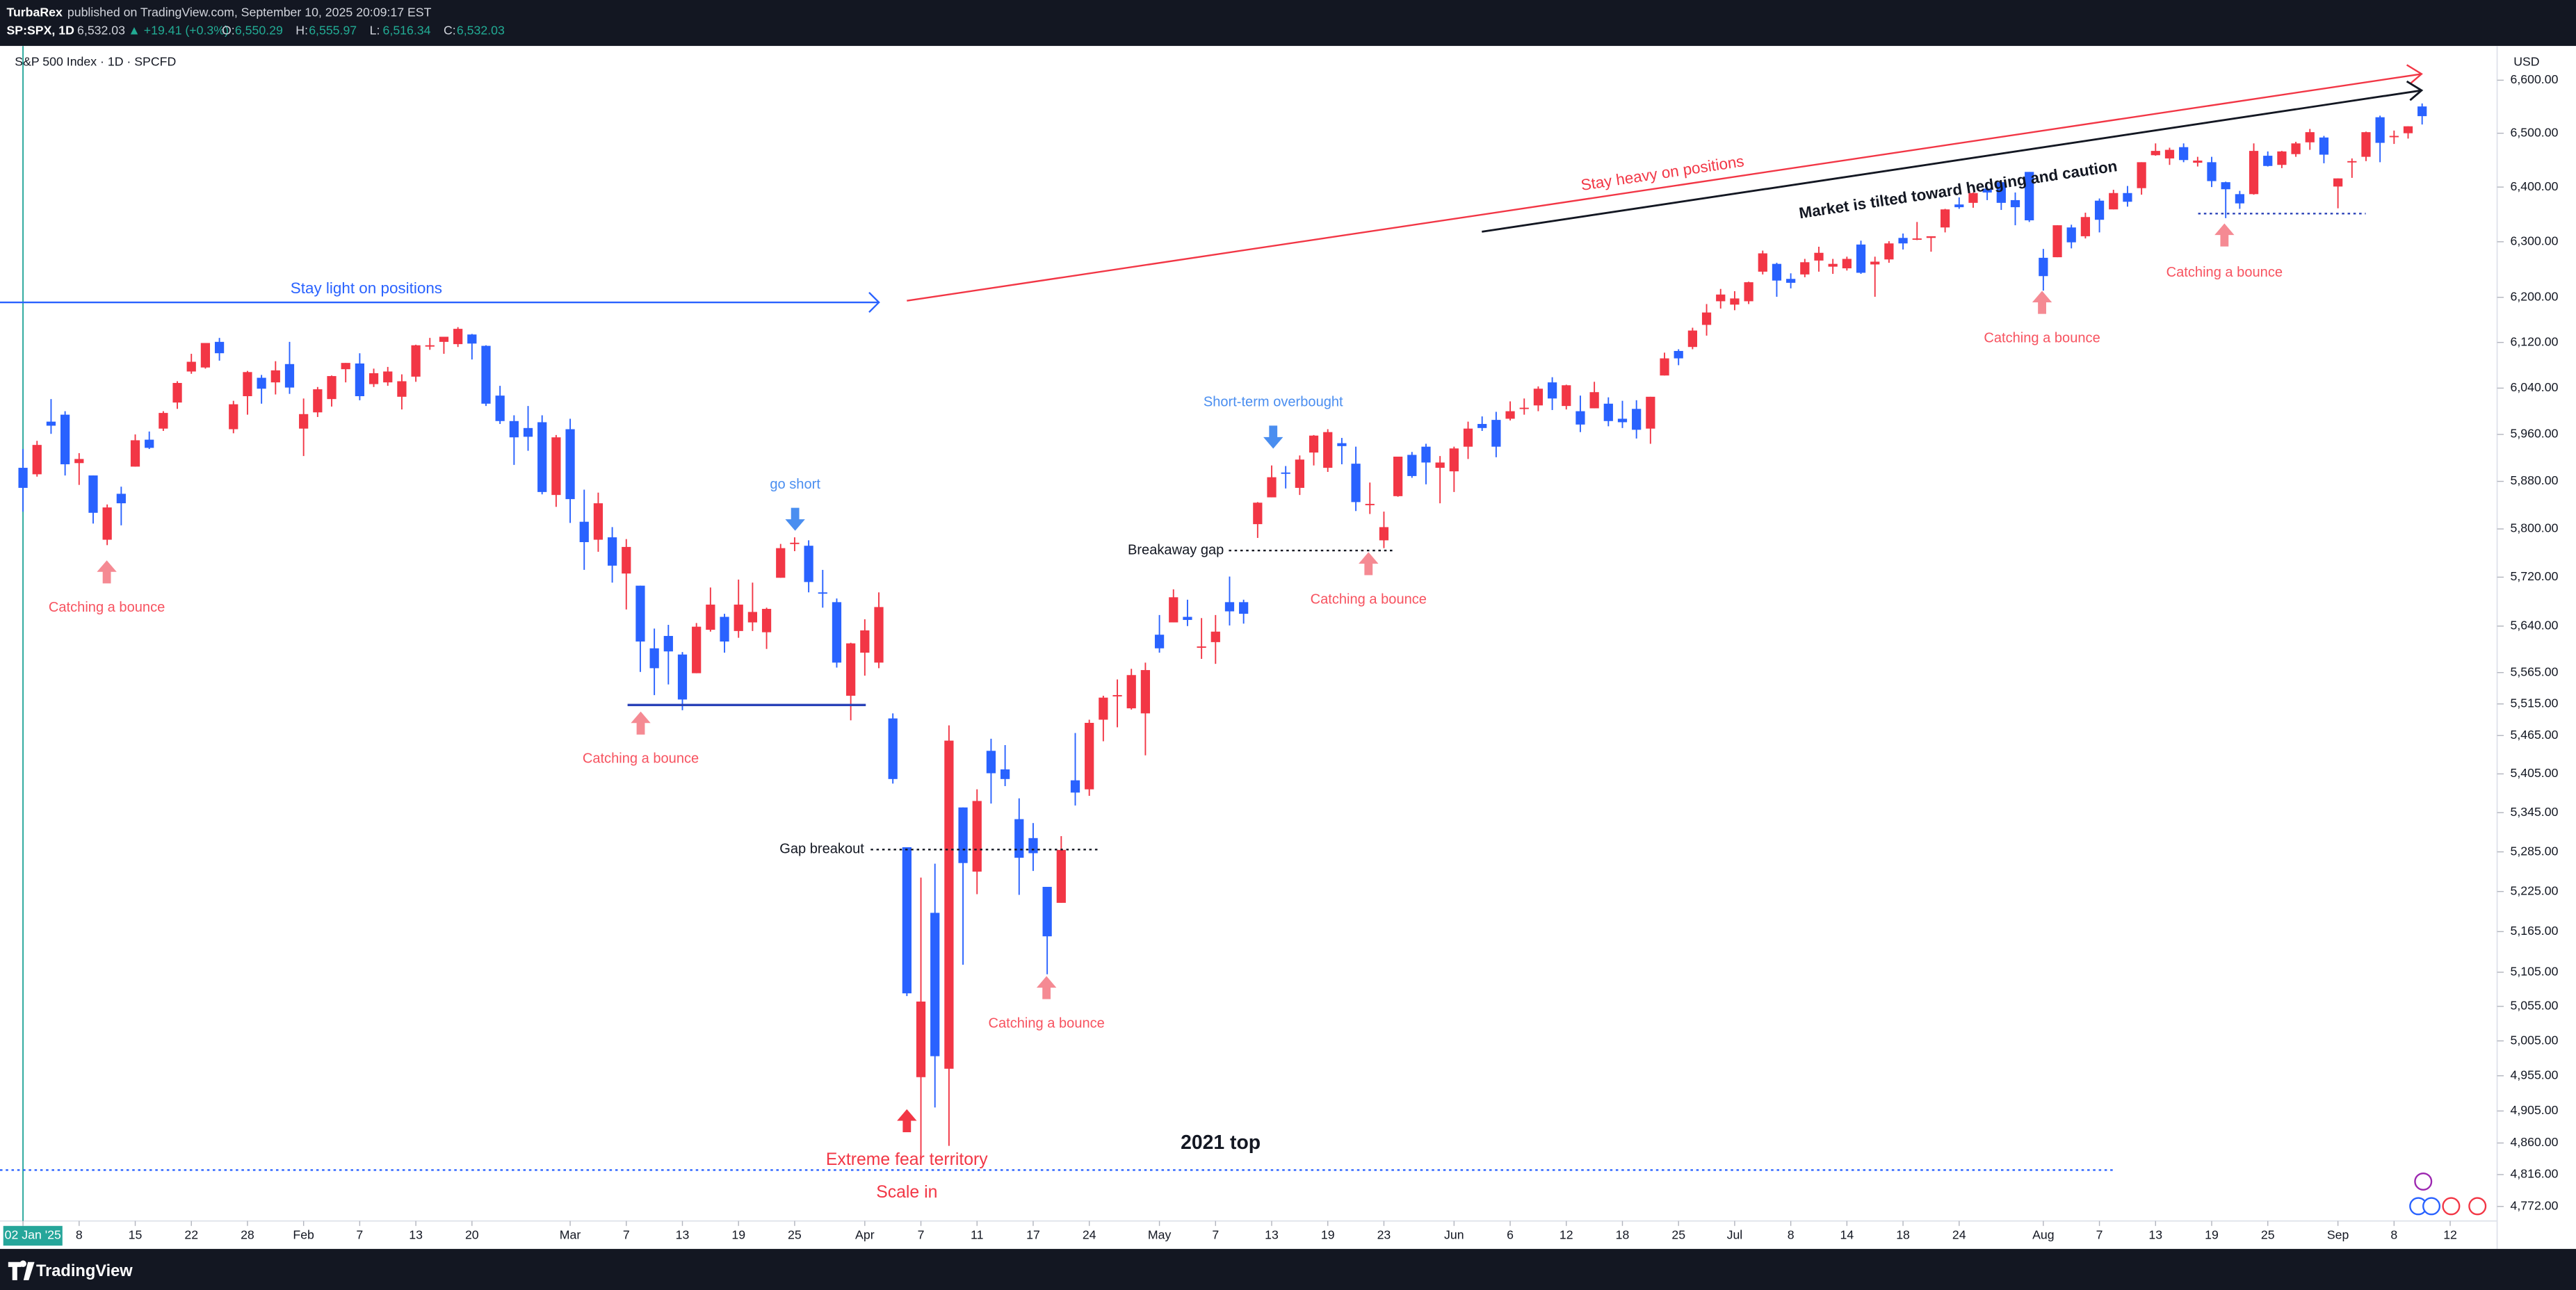 Image resolution: width=2576 pixels, height=1290 pixels. Describe the element at coordinates (907, 1160) in the screenshot. I see `annotation: Extreme fear territory` at that location.